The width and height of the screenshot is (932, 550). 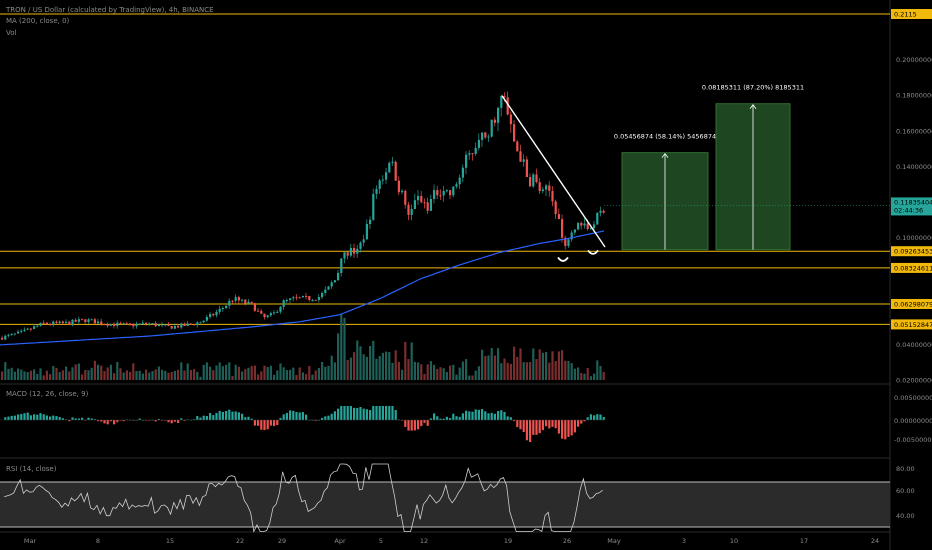 I want to click on range-label: 0.08185311 (87.20%) 8185311, so click(x=753, y=88).